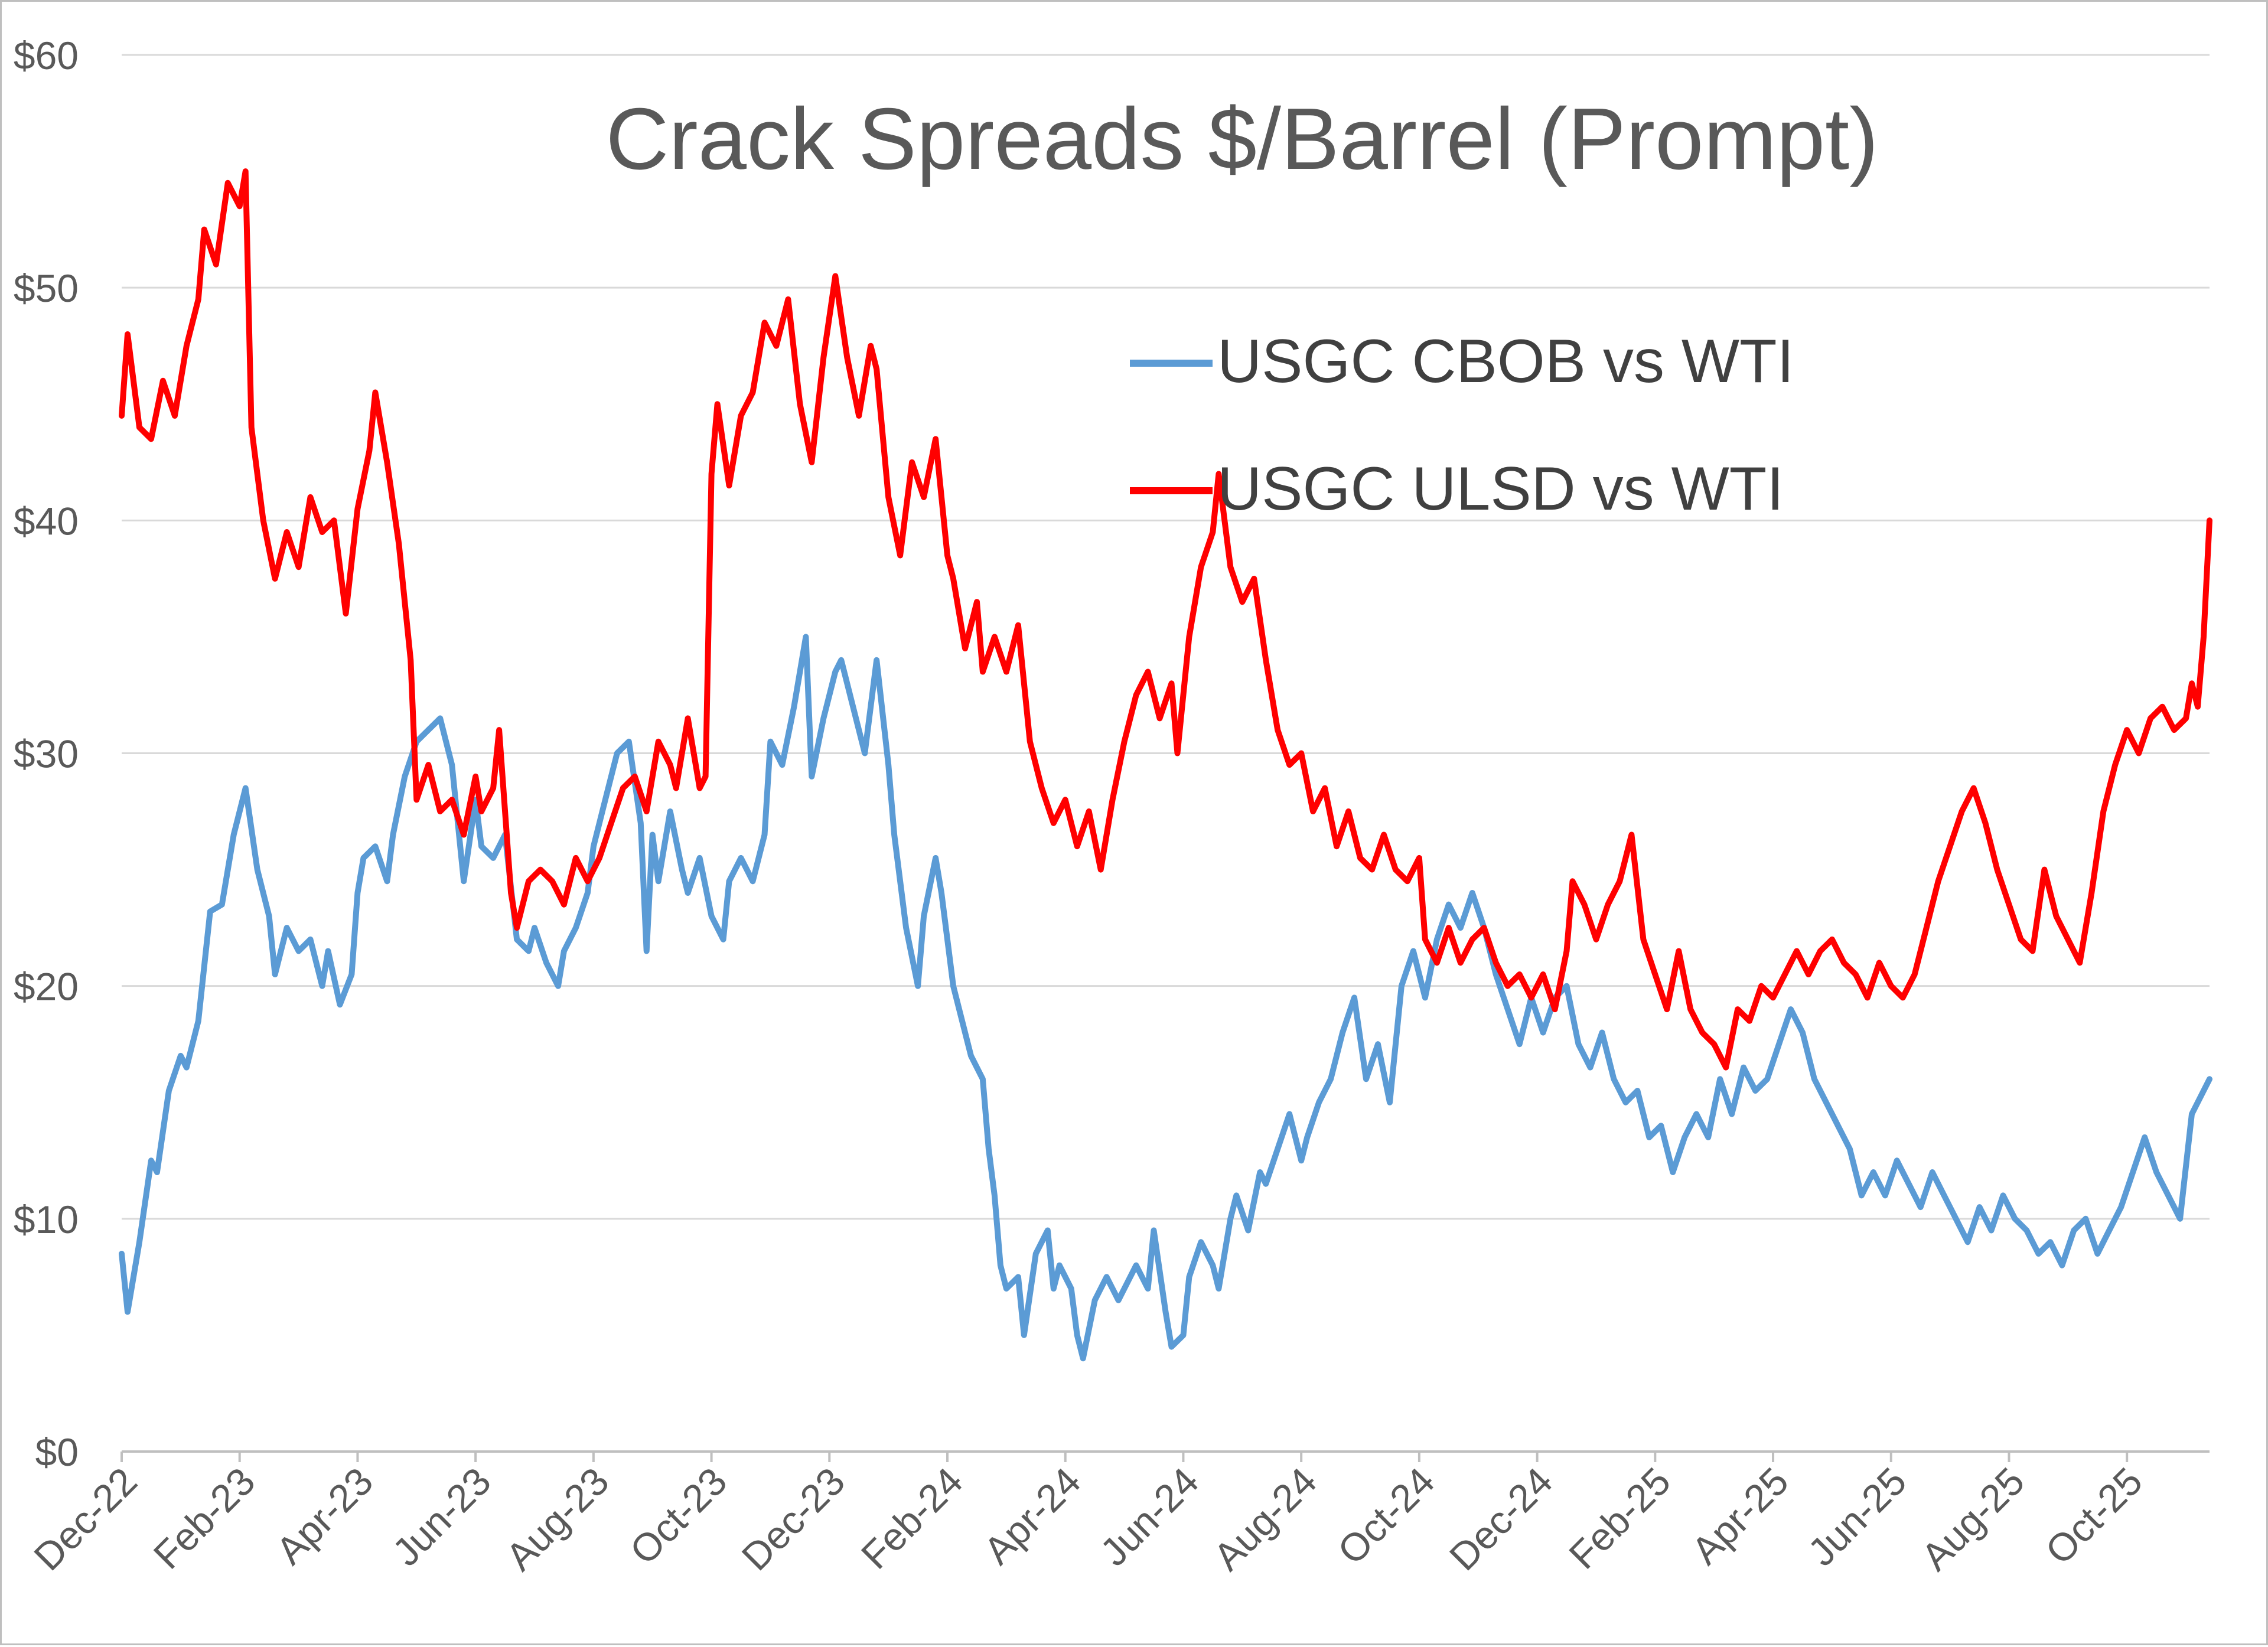 This screenshot has height=1647, width=2268. I want to click on x-tick-label-3: Jun-23, so click(441, 1517).